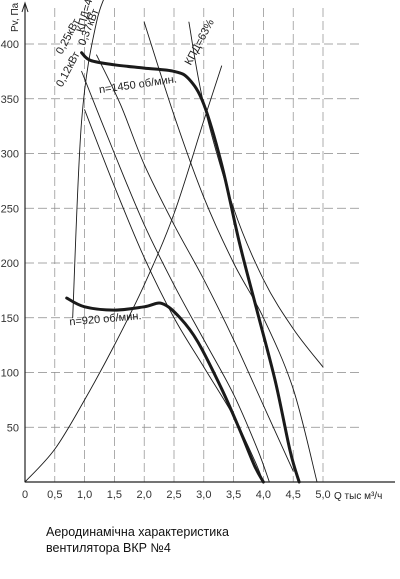  Describe the element at coordinates (105, 319) in the screenshot. I see `curve-label: n=920 об/мин.` at that location.